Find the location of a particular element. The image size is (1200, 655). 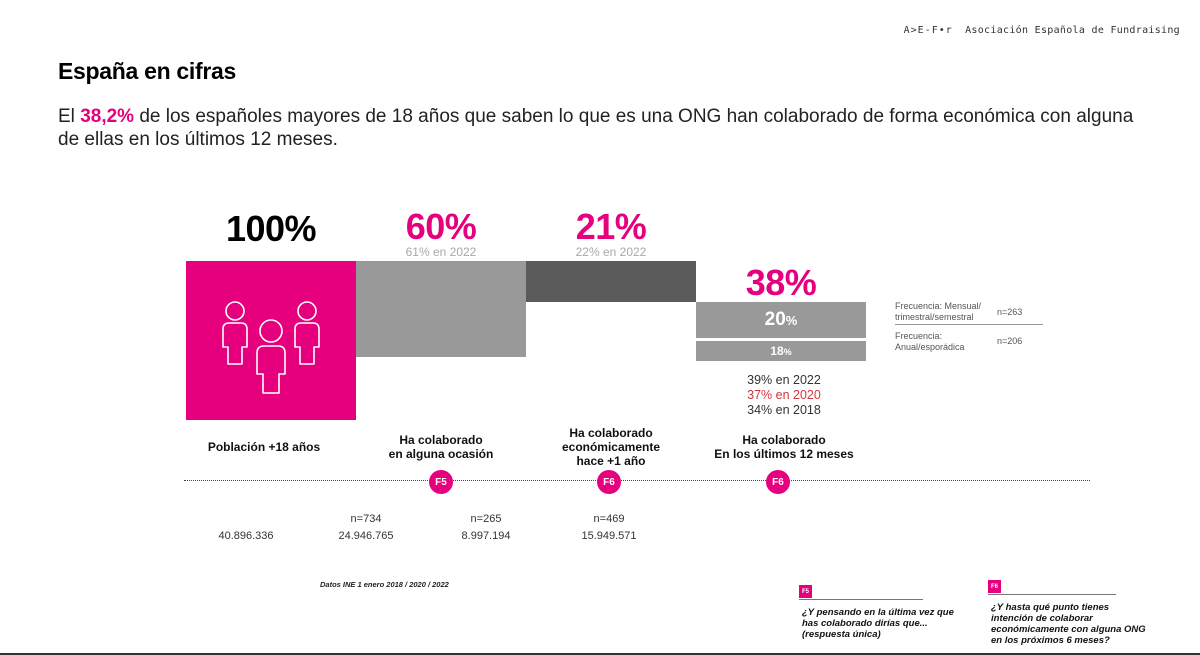

brand-logo: A>E-F•r is located at coordinates (928, 30).